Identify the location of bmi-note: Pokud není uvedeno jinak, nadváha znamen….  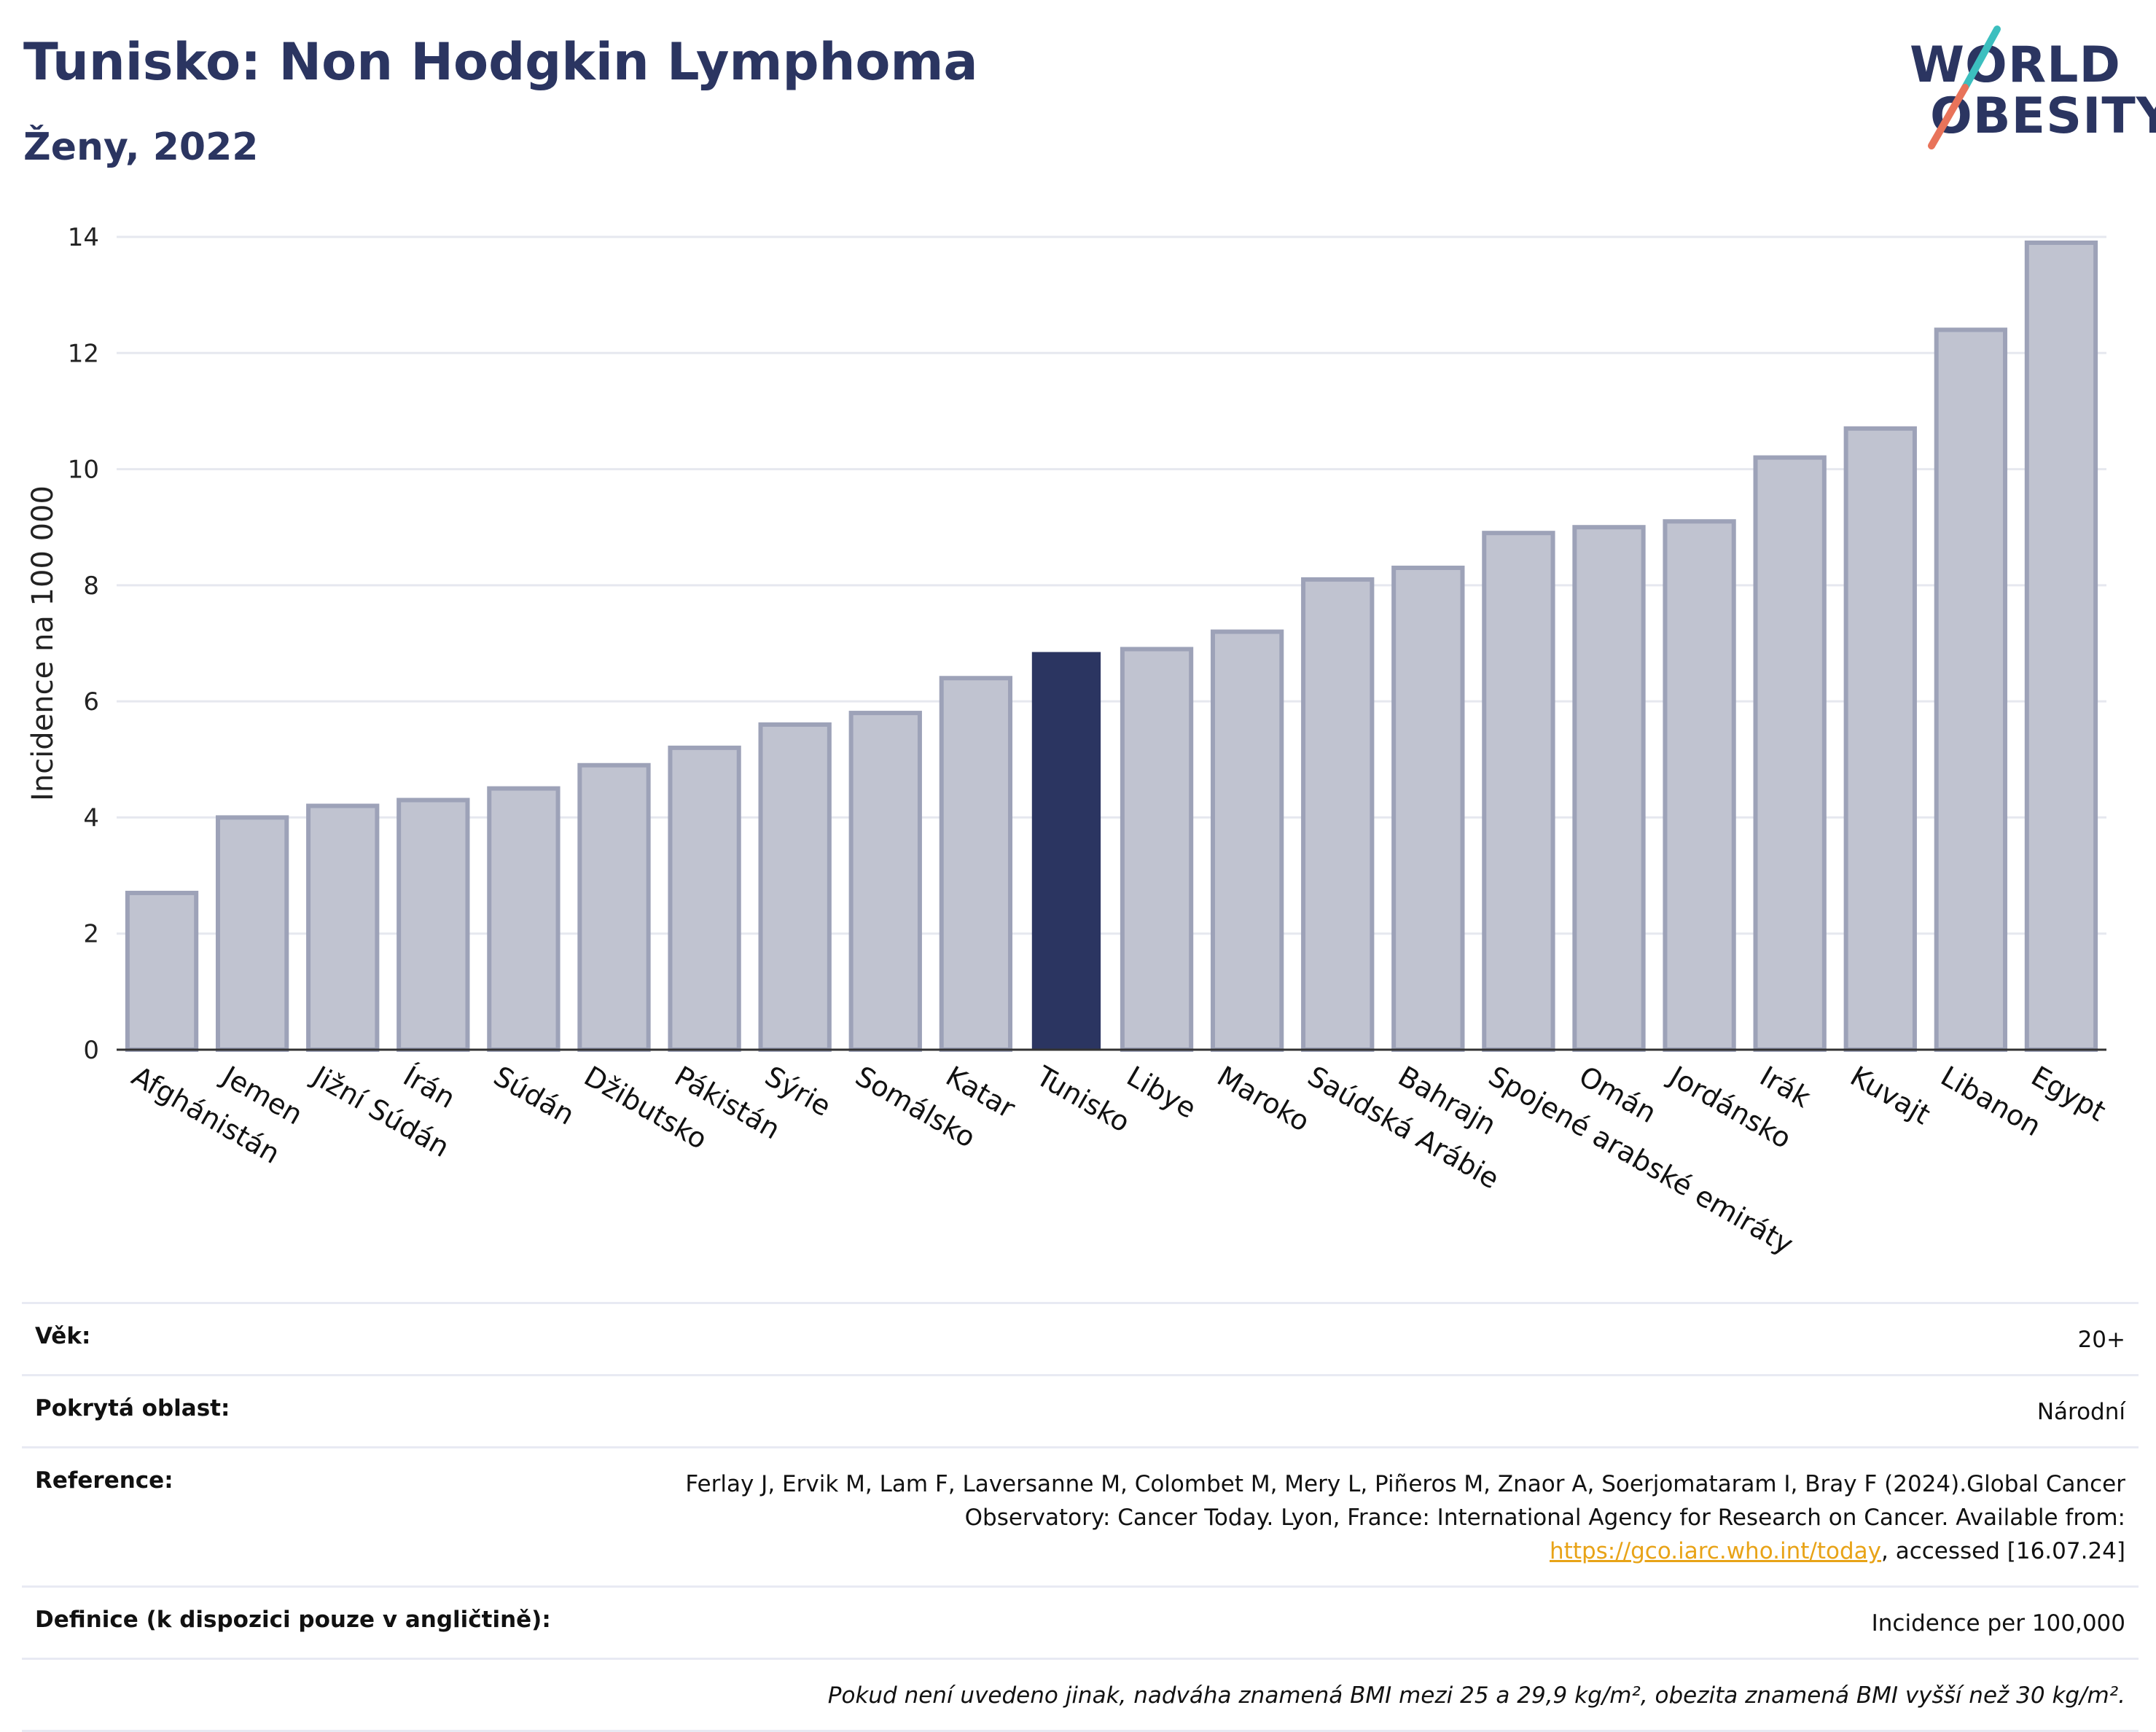
(1476, 1695).